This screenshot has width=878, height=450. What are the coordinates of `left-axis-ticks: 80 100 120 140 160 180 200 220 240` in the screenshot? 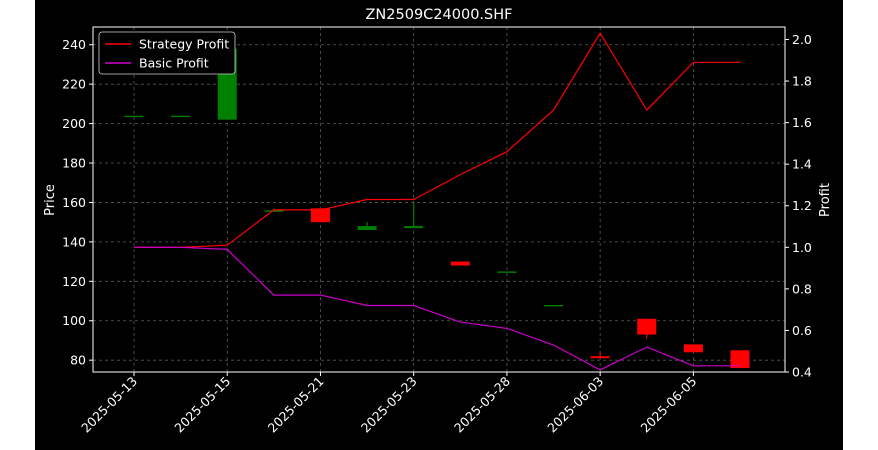 It's located at (77, 202).